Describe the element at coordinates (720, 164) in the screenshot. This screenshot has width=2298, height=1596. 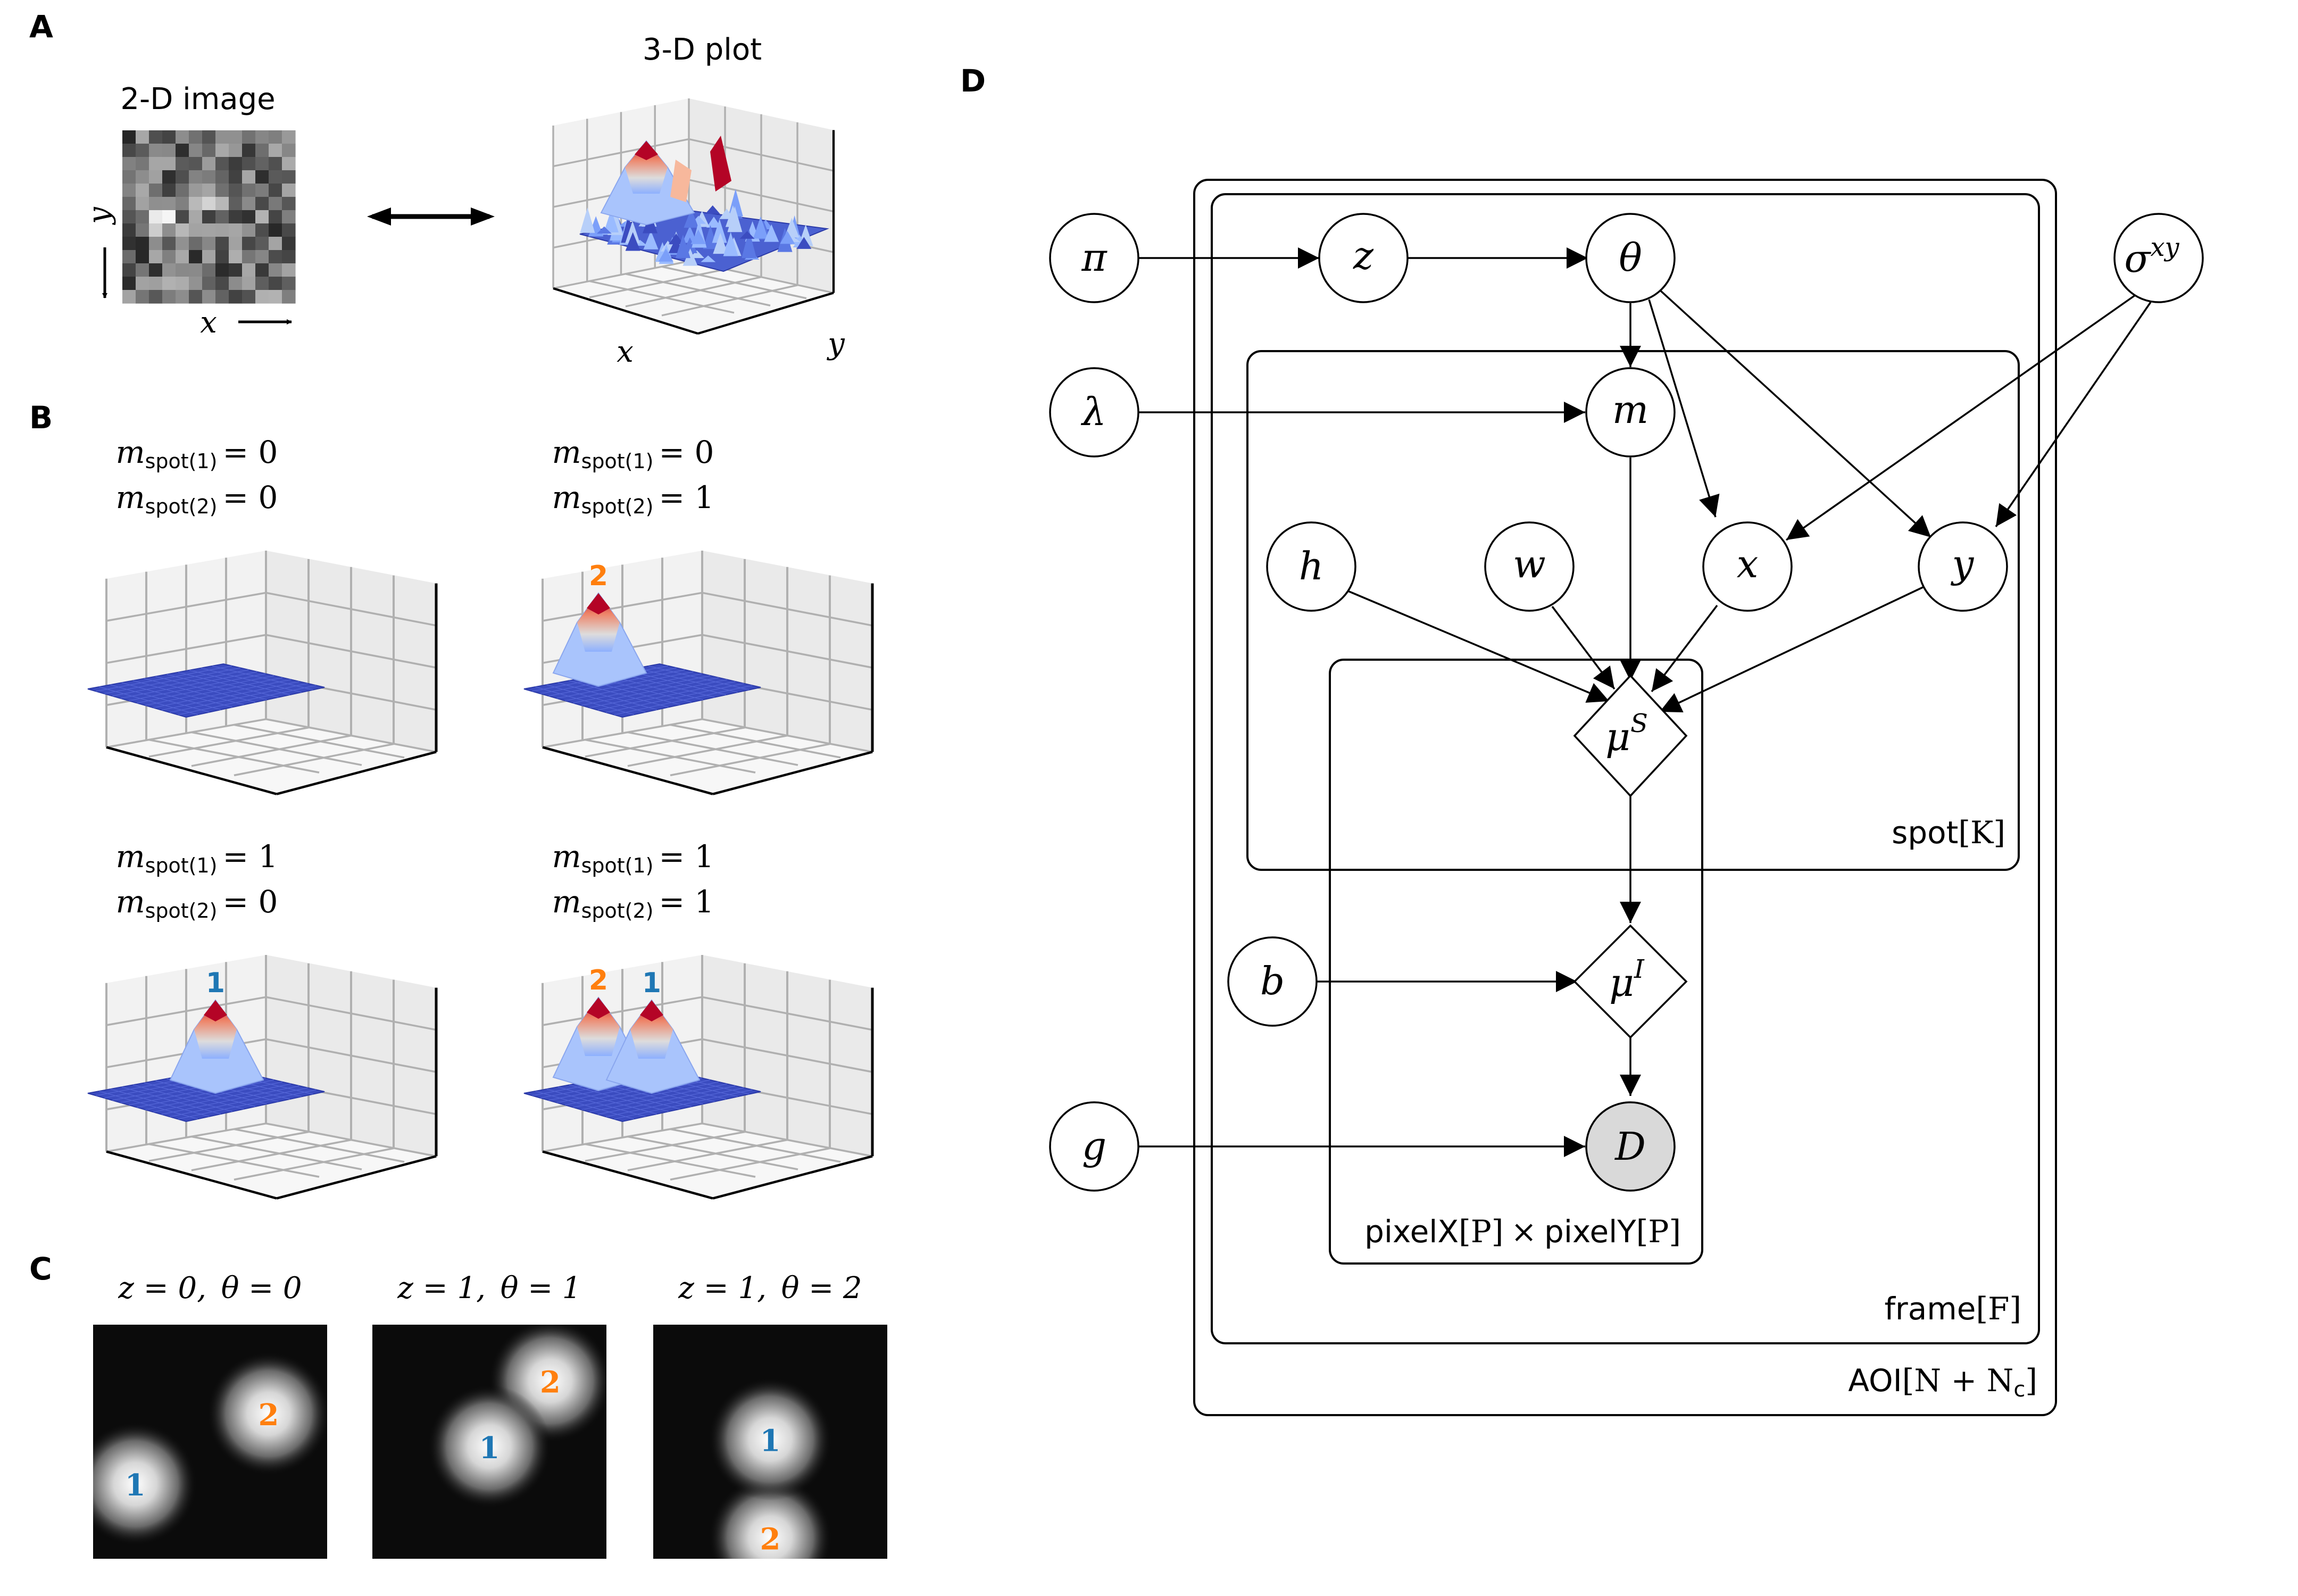
I see `noise-tall-spike` at that location.